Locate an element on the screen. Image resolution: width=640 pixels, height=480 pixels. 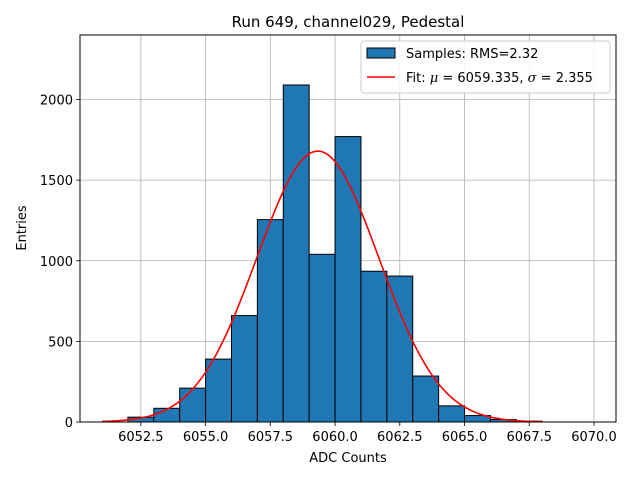
legend-mu-symbol: μ is located at coordinates (434, 78).